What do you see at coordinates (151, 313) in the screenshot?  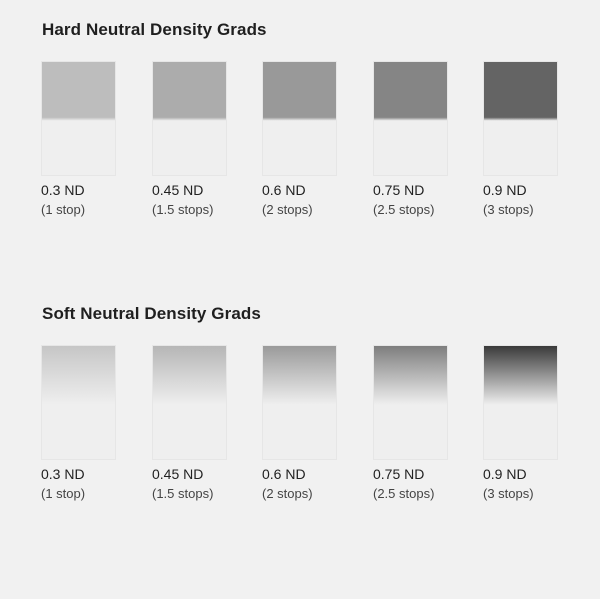 I see `soft-grads-title: Soft Neutral Density Grads` at bounding box center [151, 313].